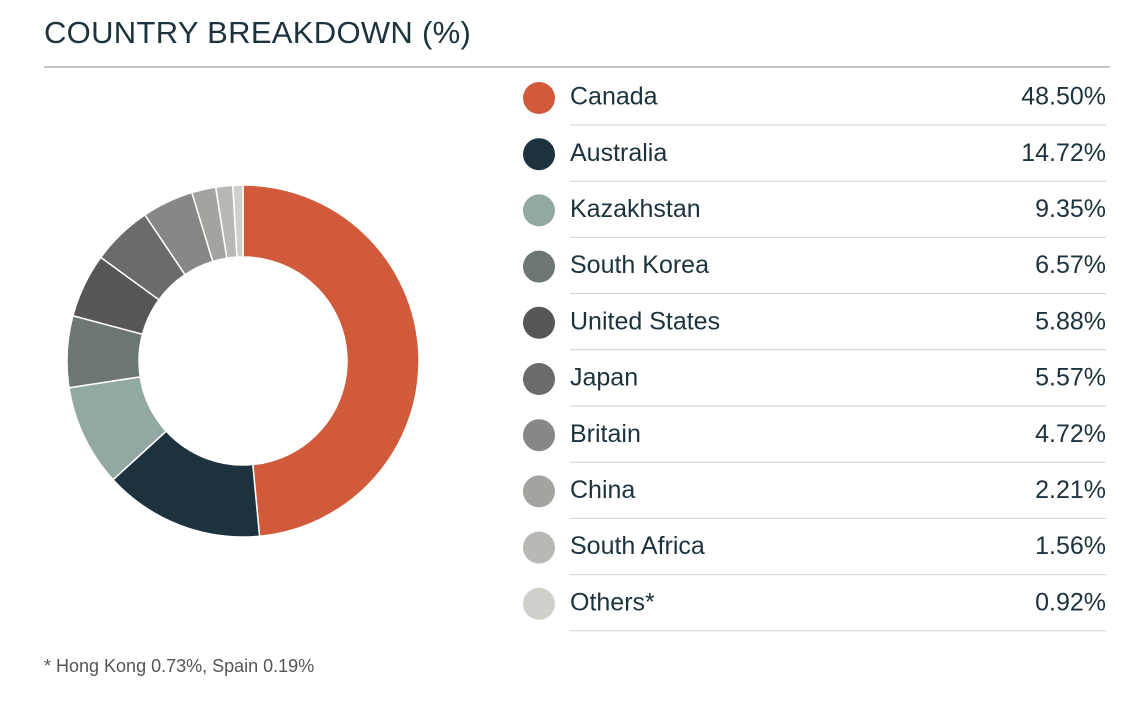 This screenshot has width=1128, height=712. I want to click on legend-label: Others*, so click(612, 602).